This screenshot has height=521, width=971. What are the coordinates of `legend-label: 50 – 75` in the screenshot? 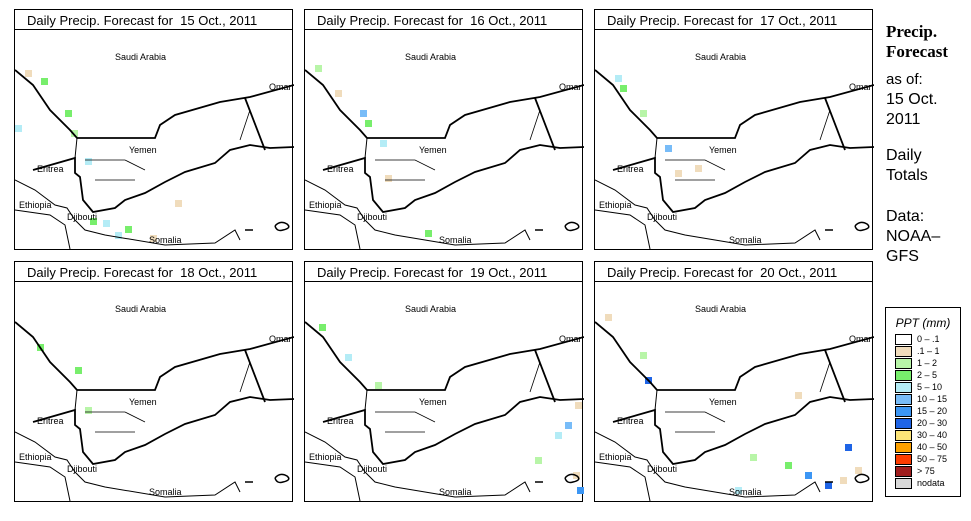 It's located at (932, 459).